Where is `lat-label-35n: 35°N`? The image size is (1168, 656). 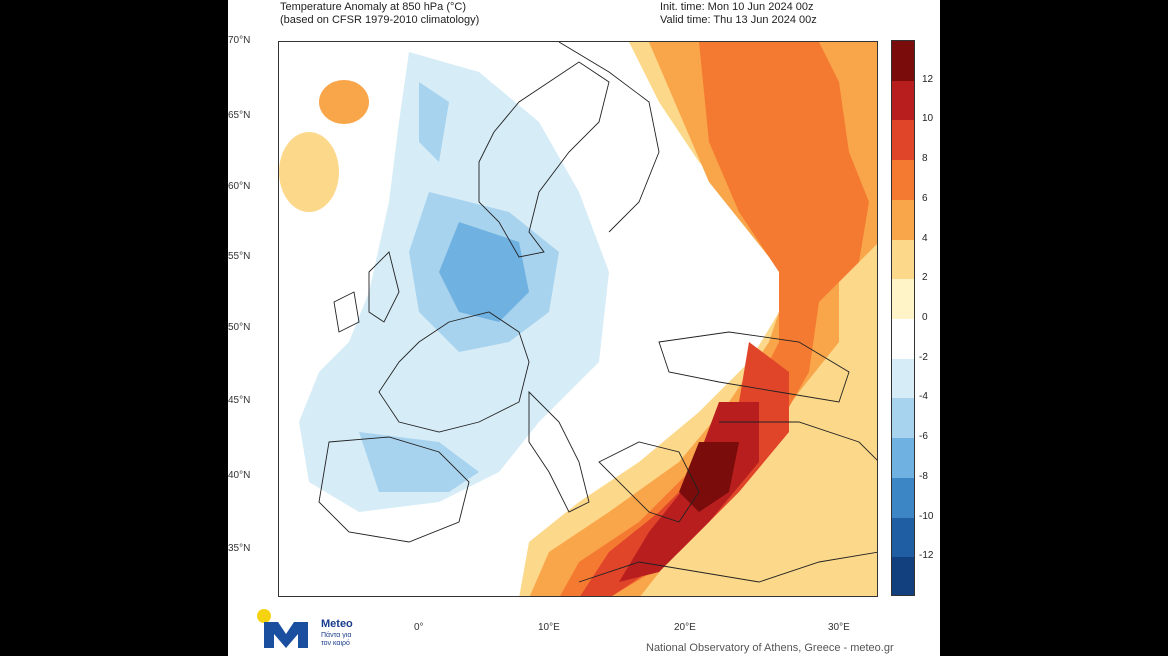 lat-label-35n: 35°N is located at coordinates (239, 548).